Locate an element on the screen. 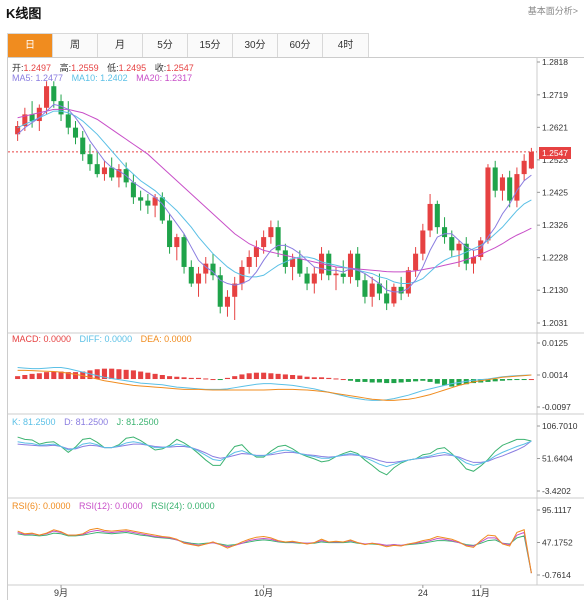  kdj-tick-label: 51.6404 is located at coordinates (557, 459).